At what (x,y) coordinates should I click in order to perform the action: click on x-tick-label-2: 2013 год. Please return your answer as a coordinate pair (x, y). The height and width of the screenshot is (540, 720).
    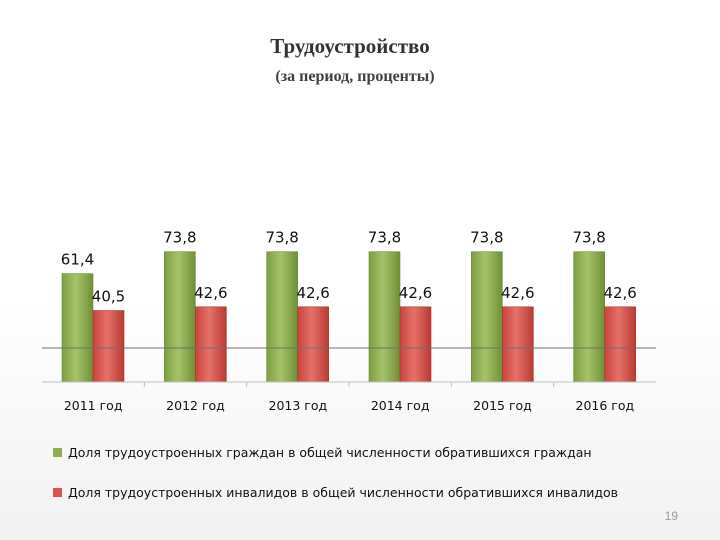
    Looking at the image, I should click on (298, 405).